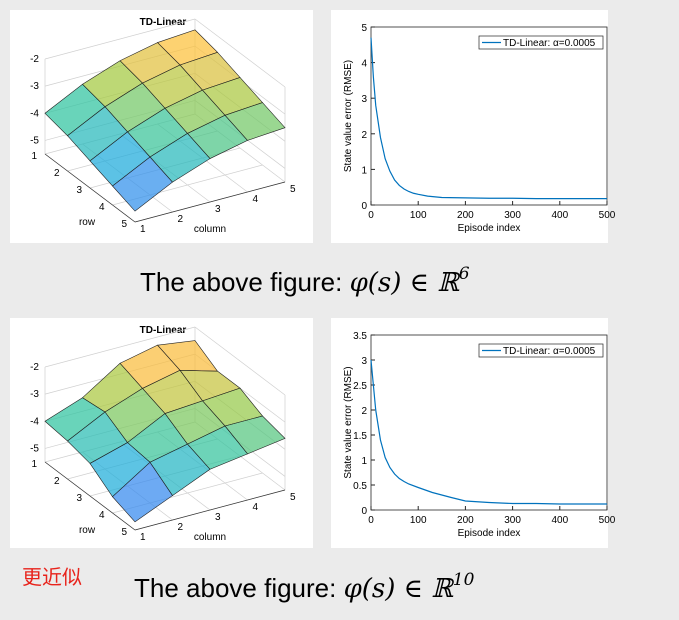  I want to click on y-tick-label: 1.5, so click(360, 436).